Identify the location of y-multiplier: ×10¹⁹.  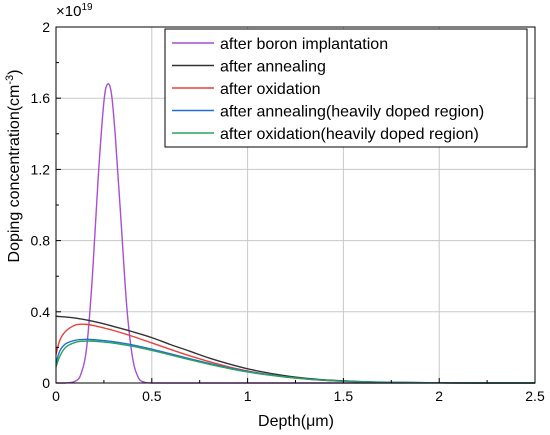
(74, 11).